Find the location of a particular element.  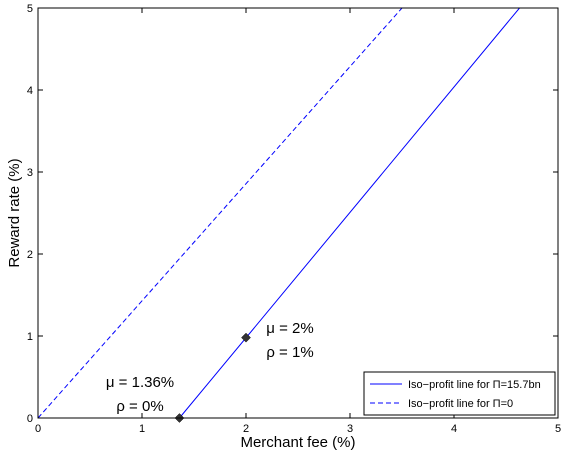

annotation-2-line1: μ = 2% is located at coordinates (289, 328).